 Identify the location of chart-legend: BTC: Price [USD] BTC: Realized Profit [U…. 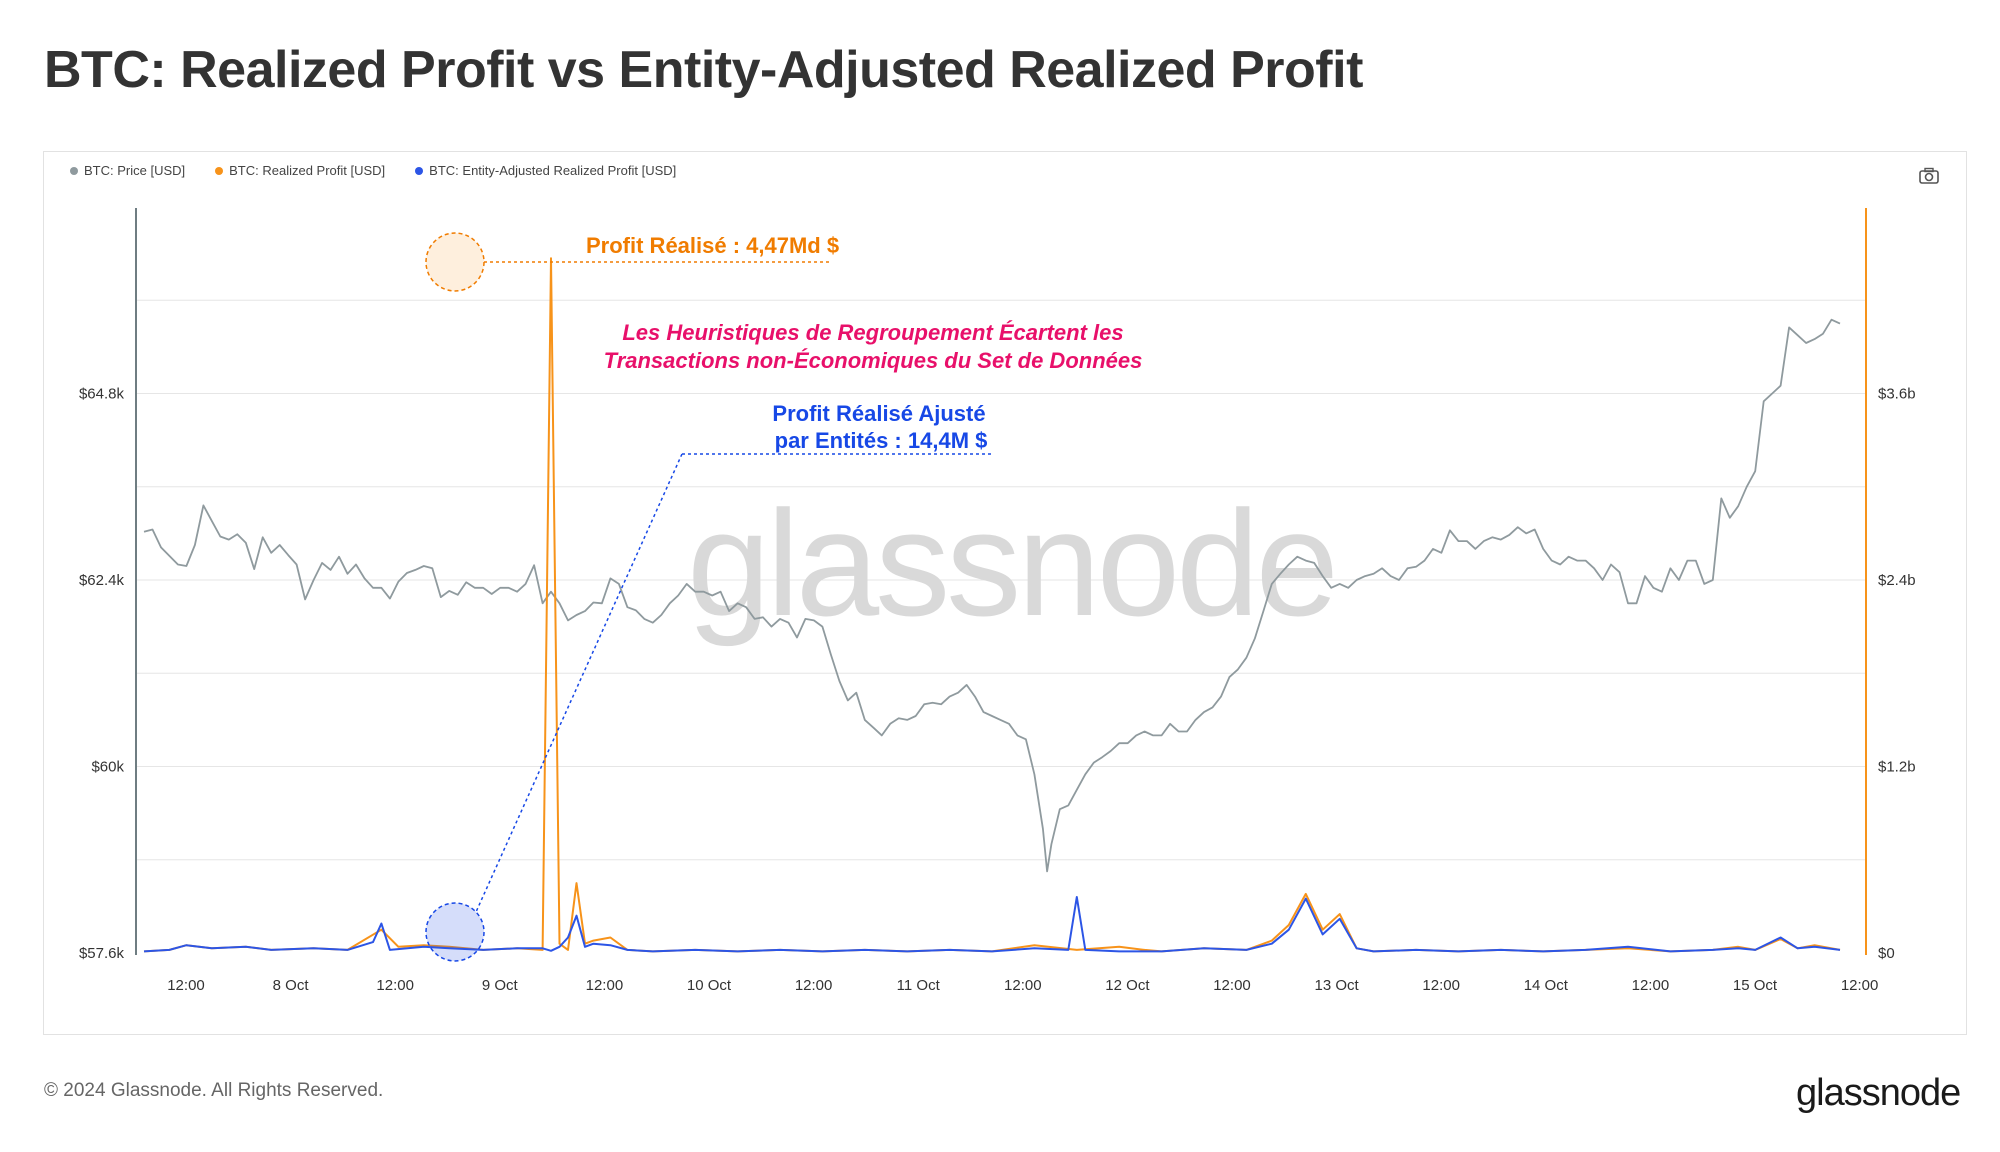
(373, 170).